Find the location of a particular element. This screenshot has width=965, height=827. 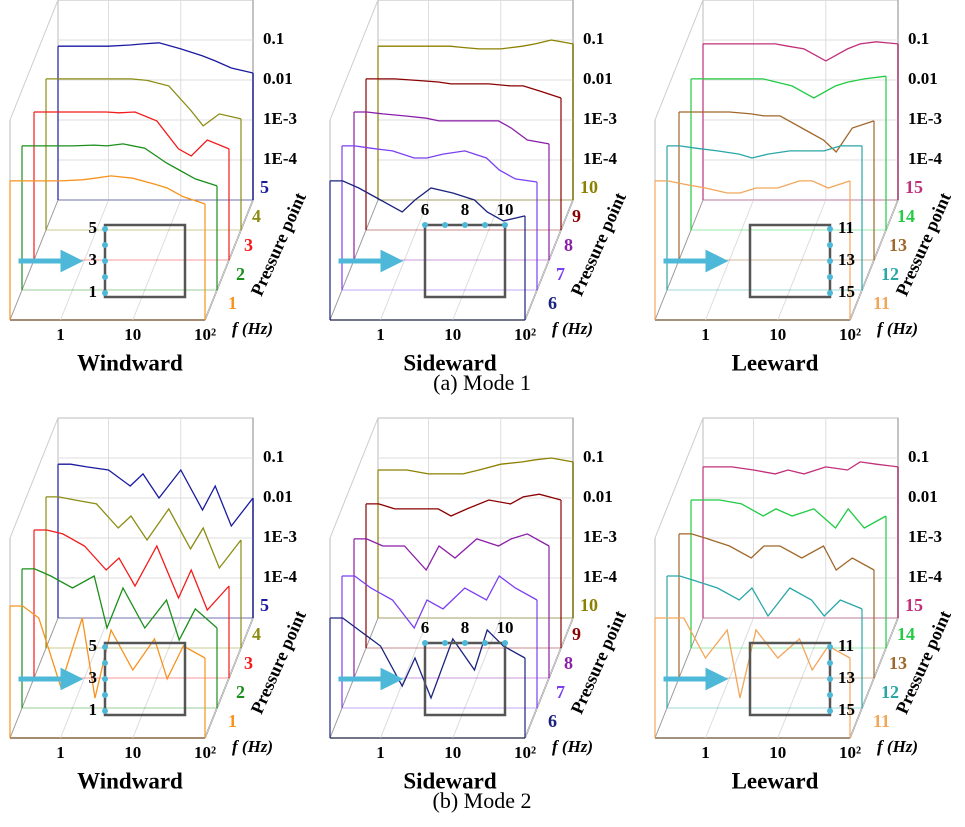

wall-edge is located at coordinates (34, 60).